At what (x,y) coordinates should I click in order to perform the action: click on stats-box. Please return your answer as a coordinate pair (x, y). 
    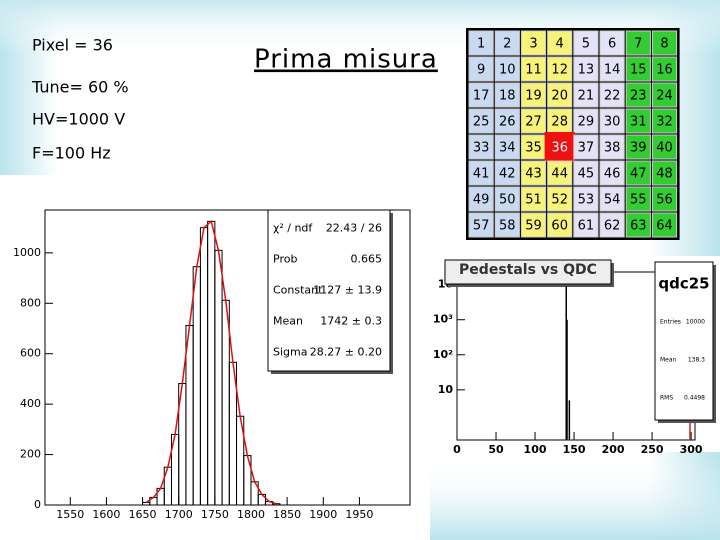
    Looking at the image, I should click on (329, 290).